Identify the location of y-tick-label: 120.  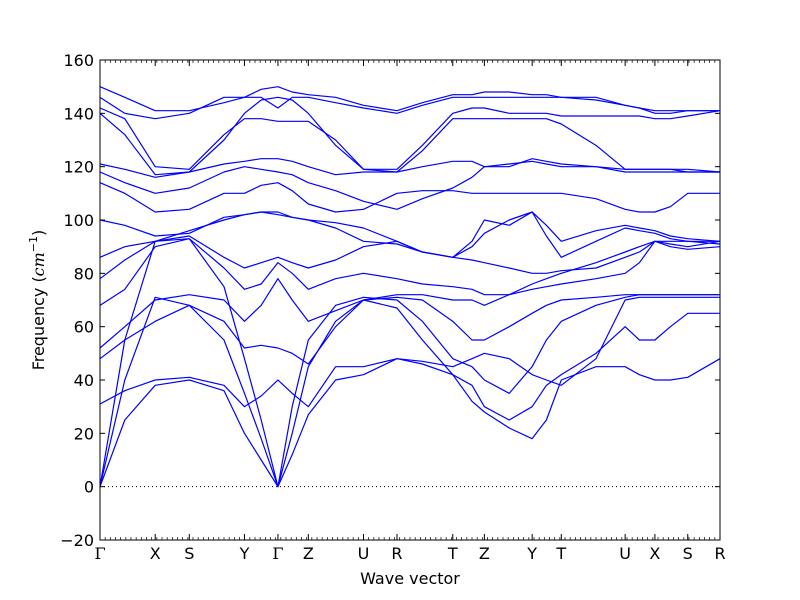
(78, 167).